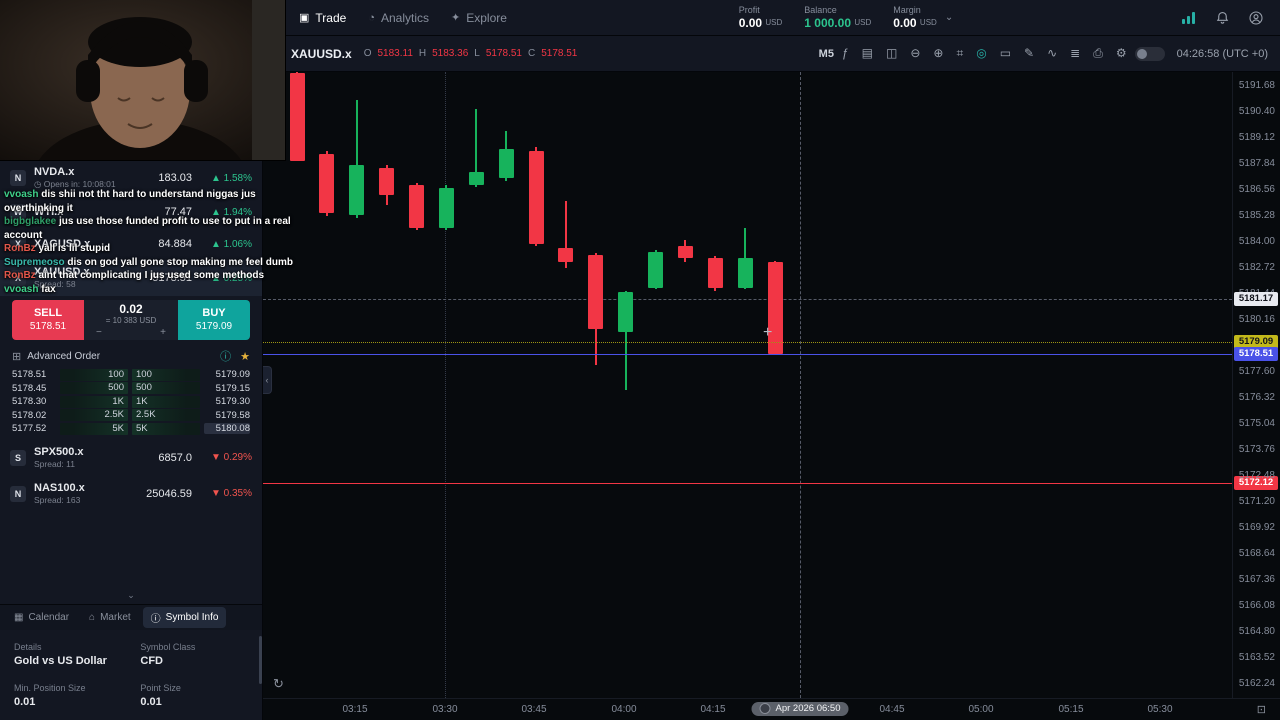 This screenshot has width=1280, height=720. I want to click on axis-settings-icon: ⊡, so click(1261, 710).